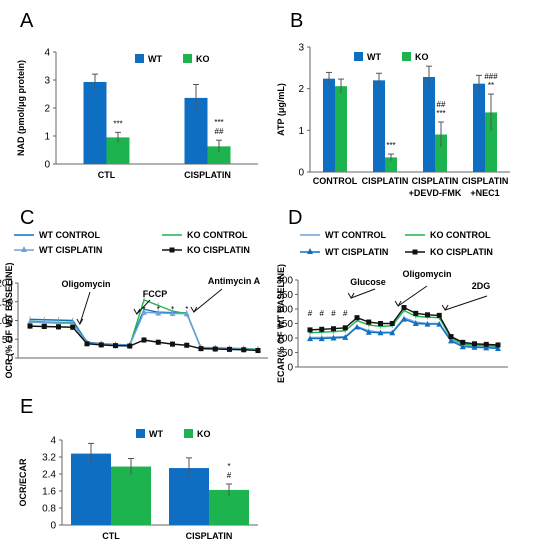  I want to click on panel-label-A: A, so click(27, 21).